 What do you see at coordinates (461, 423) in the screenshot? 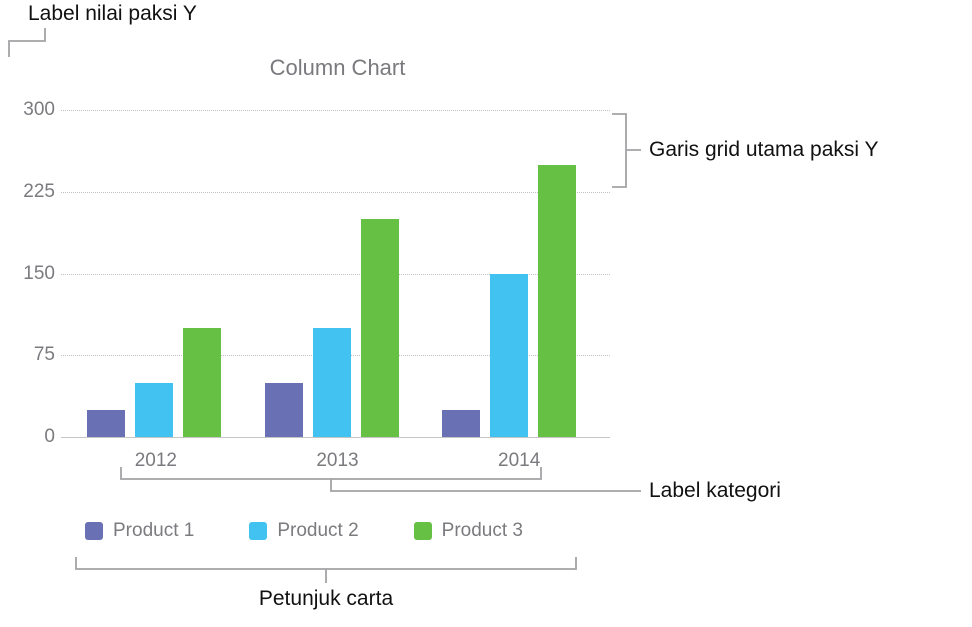
I see `bar-product-1-2014` at bounding box center [461, 423].